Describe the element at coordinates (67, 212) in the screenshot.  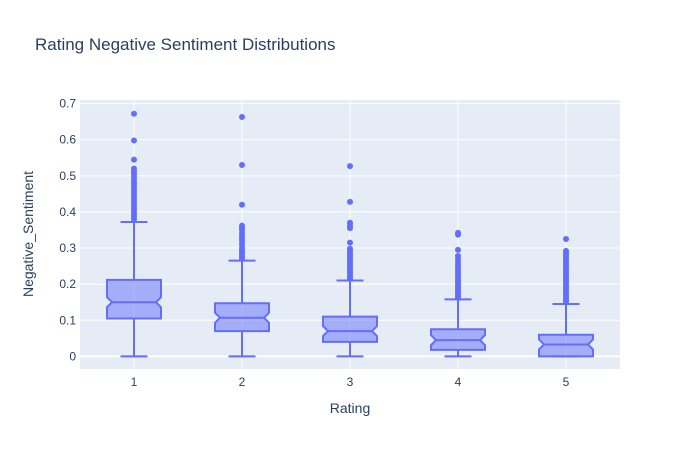
I see `y-tick-label: 0.4` at that location.